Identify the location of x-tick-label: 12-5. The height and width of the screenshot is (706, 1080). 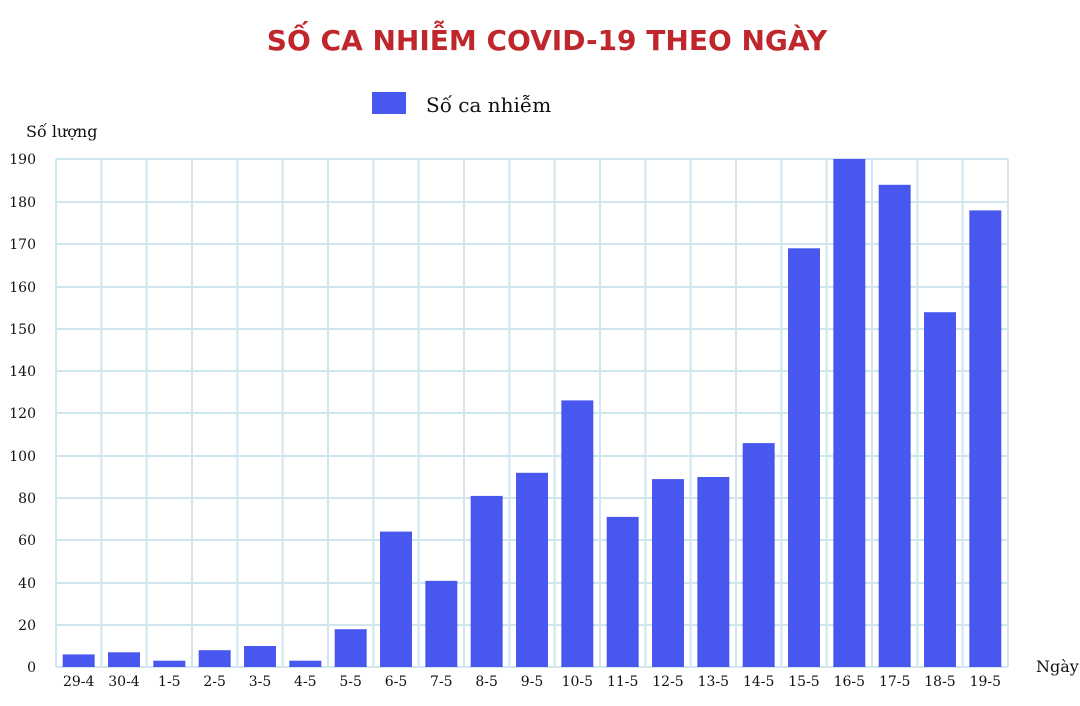
(667, 682).